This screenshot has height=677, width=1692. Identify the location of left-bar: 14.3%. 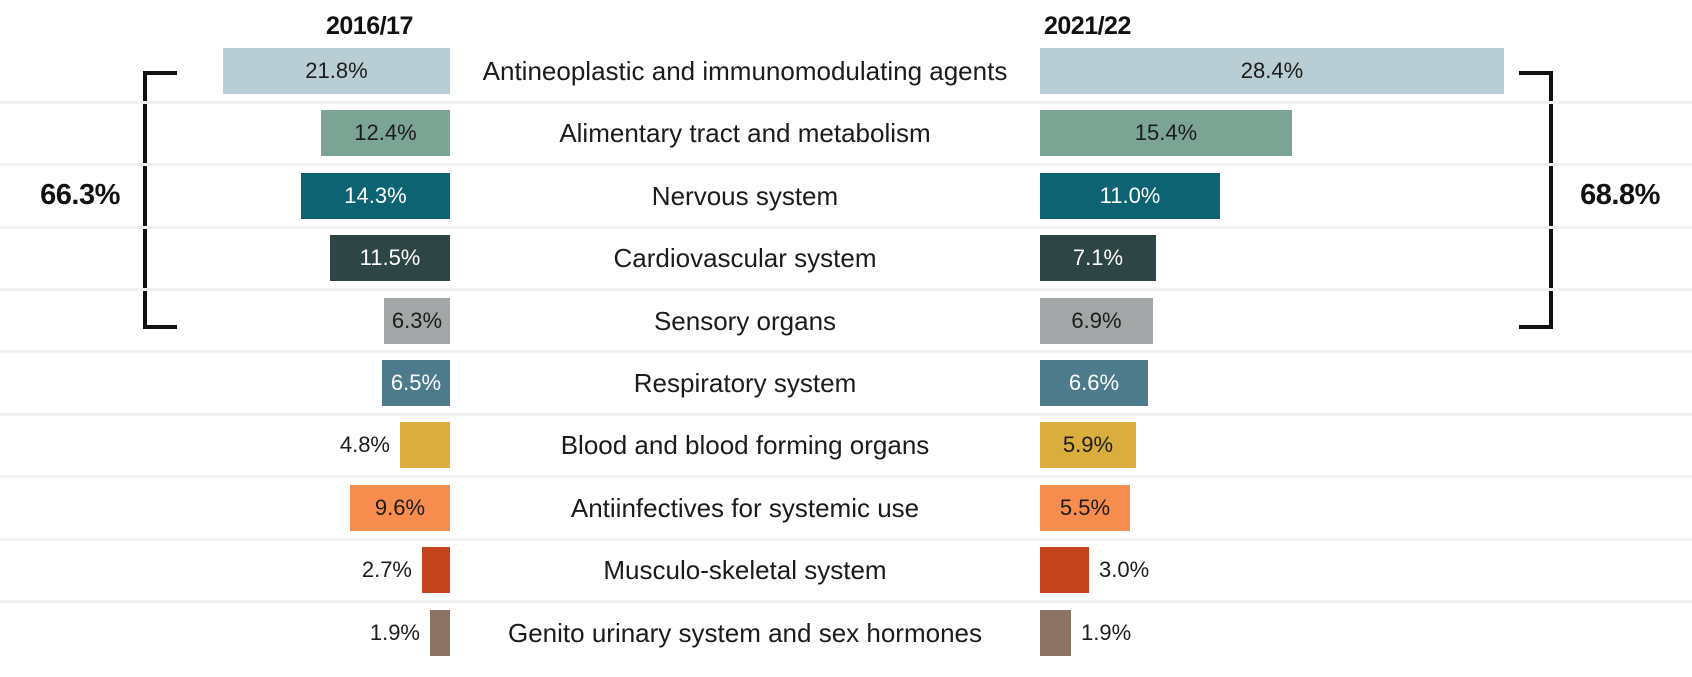
(375, 195).